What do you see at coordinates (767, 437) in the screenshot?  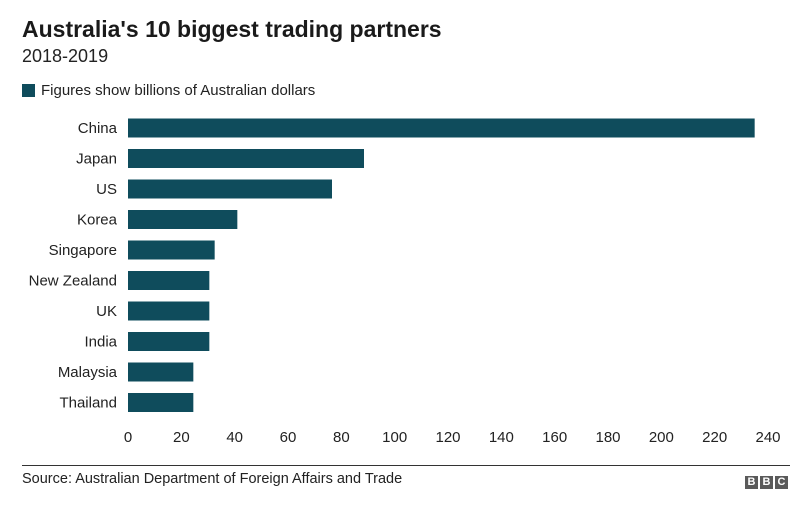 I see `x-tick-label: 240` at bounding box center [767, 437].